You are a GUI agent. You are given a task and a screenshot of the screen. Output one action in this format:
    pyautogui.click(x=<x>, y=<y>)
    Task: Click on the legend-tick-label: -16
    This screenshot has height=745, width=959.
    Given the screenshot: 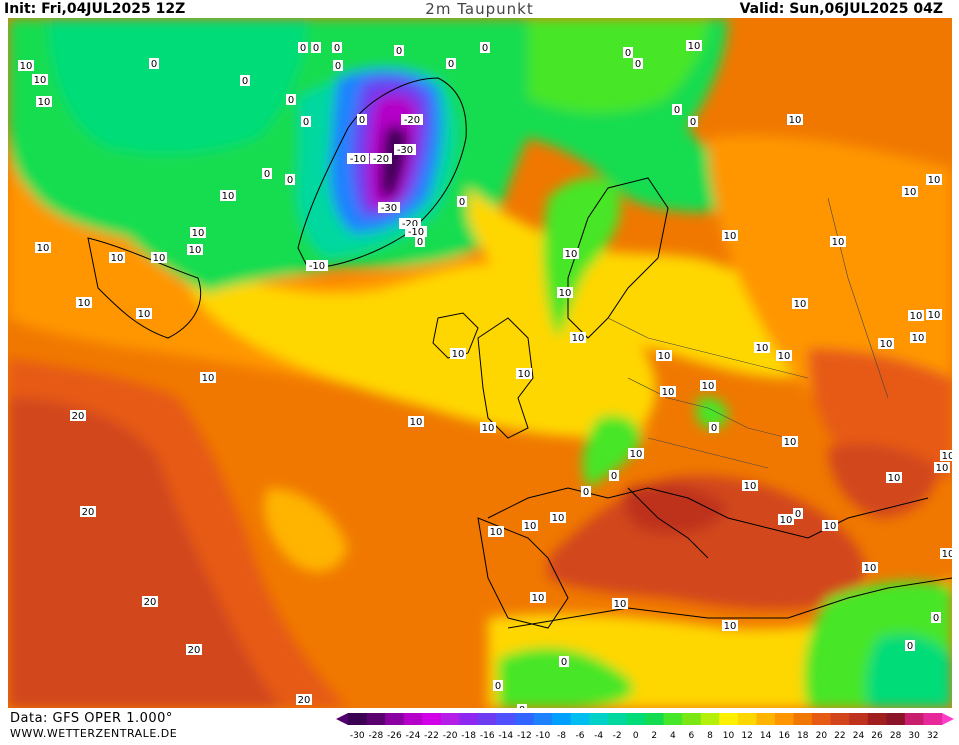 What is the action you would take?
    pyautogui.click(x=487, y=736)
    